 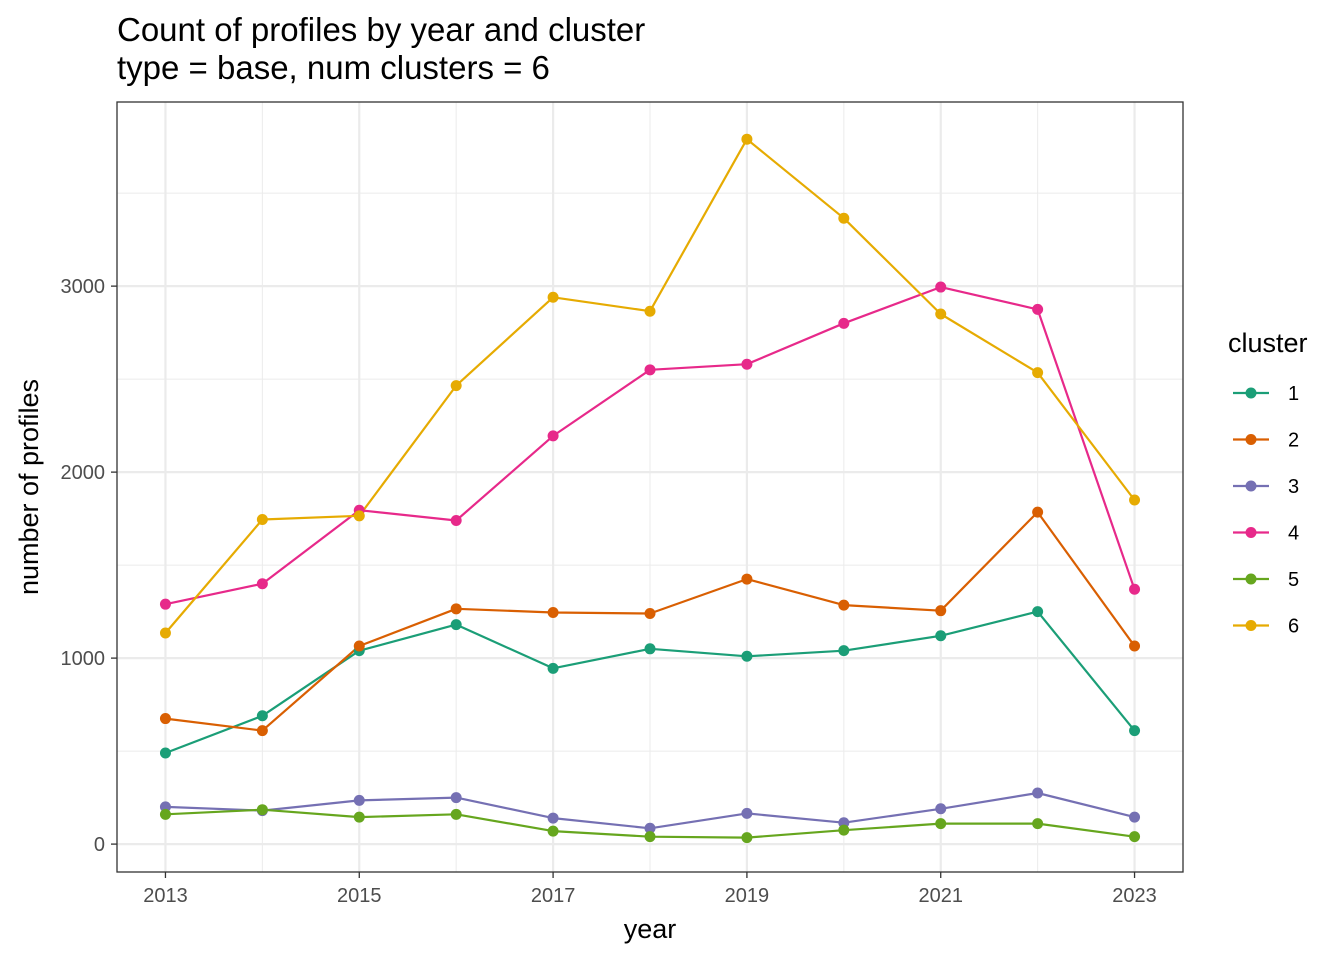 What do you see at coordinates (359, 896) in the screenshot?
I see `x-tick-label: 2015` at bounding box center [359, 896].